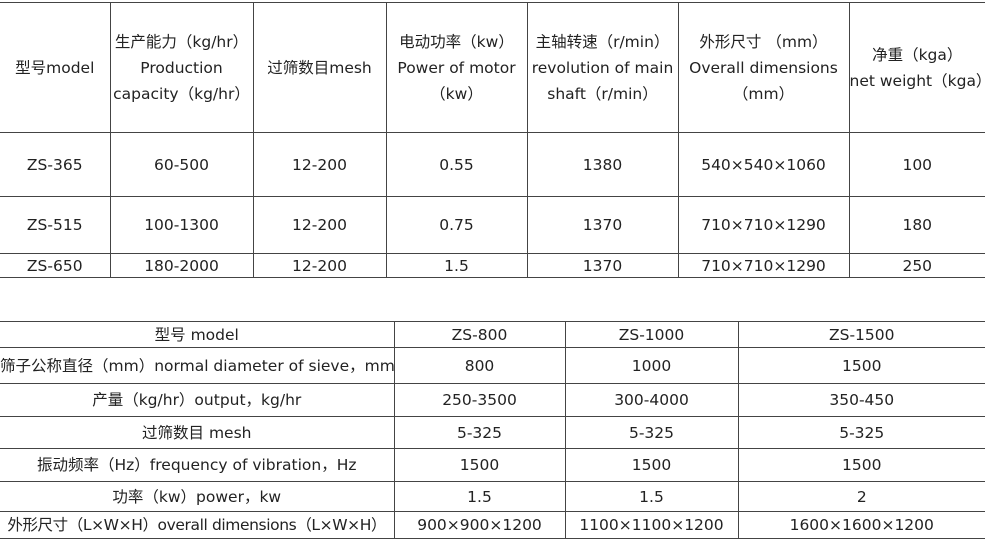 Image resolution: width=985 pixels, height=540 pixels. I want to click on table-row: 功率（kw）power，kw 1.5 1.5 2, so click(492, 496).